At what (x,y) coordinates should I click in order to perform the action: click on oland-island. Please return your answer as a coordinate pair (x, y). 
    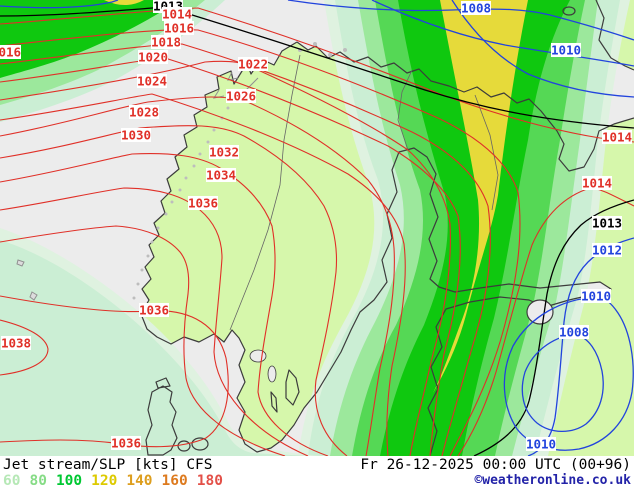
    Looking at the image, I should click on (274, 402).